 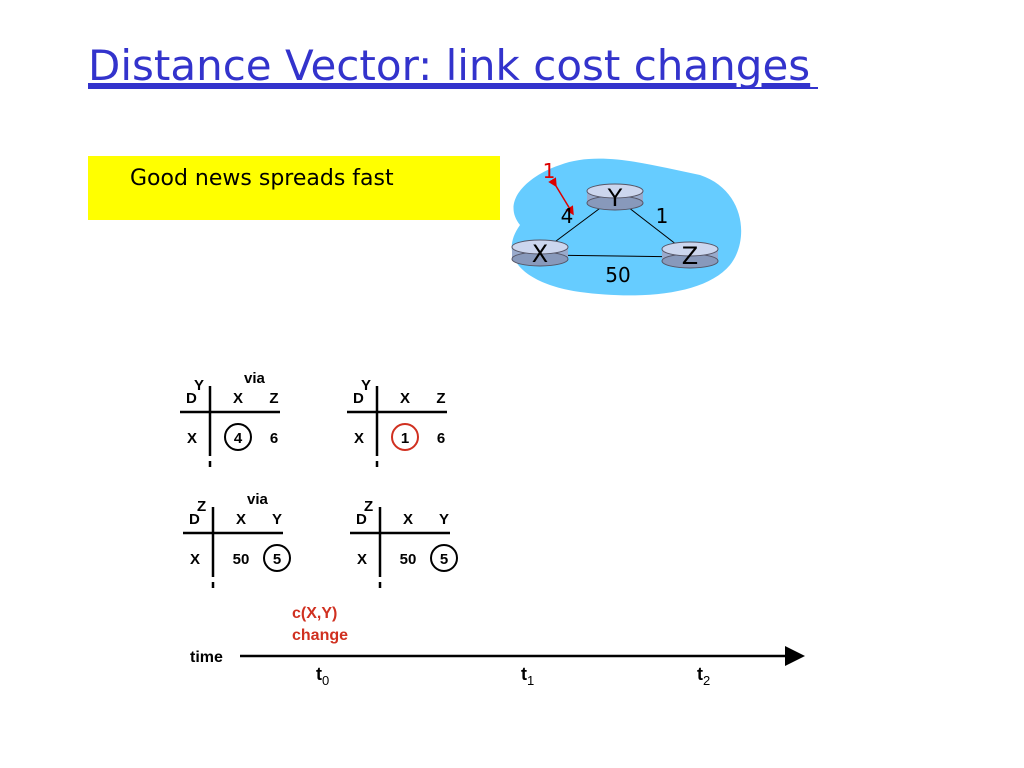 What do you see at coordinates (449, 65) in the screenshot?
I see `slide-title: Distance Vector: link cost changes` at bounding box center [449, 65].